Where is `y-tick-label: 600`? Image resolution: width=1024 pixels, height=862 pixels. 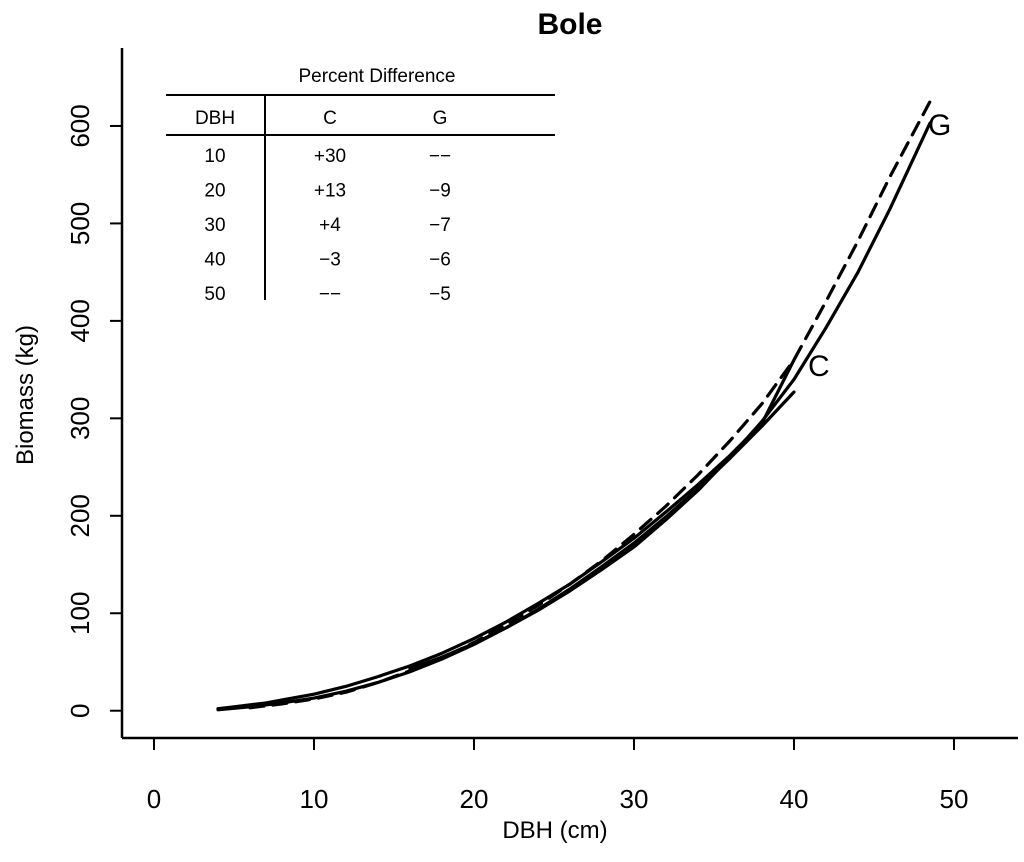
y-tick-label: 600 is located at coordinates (80, 125).